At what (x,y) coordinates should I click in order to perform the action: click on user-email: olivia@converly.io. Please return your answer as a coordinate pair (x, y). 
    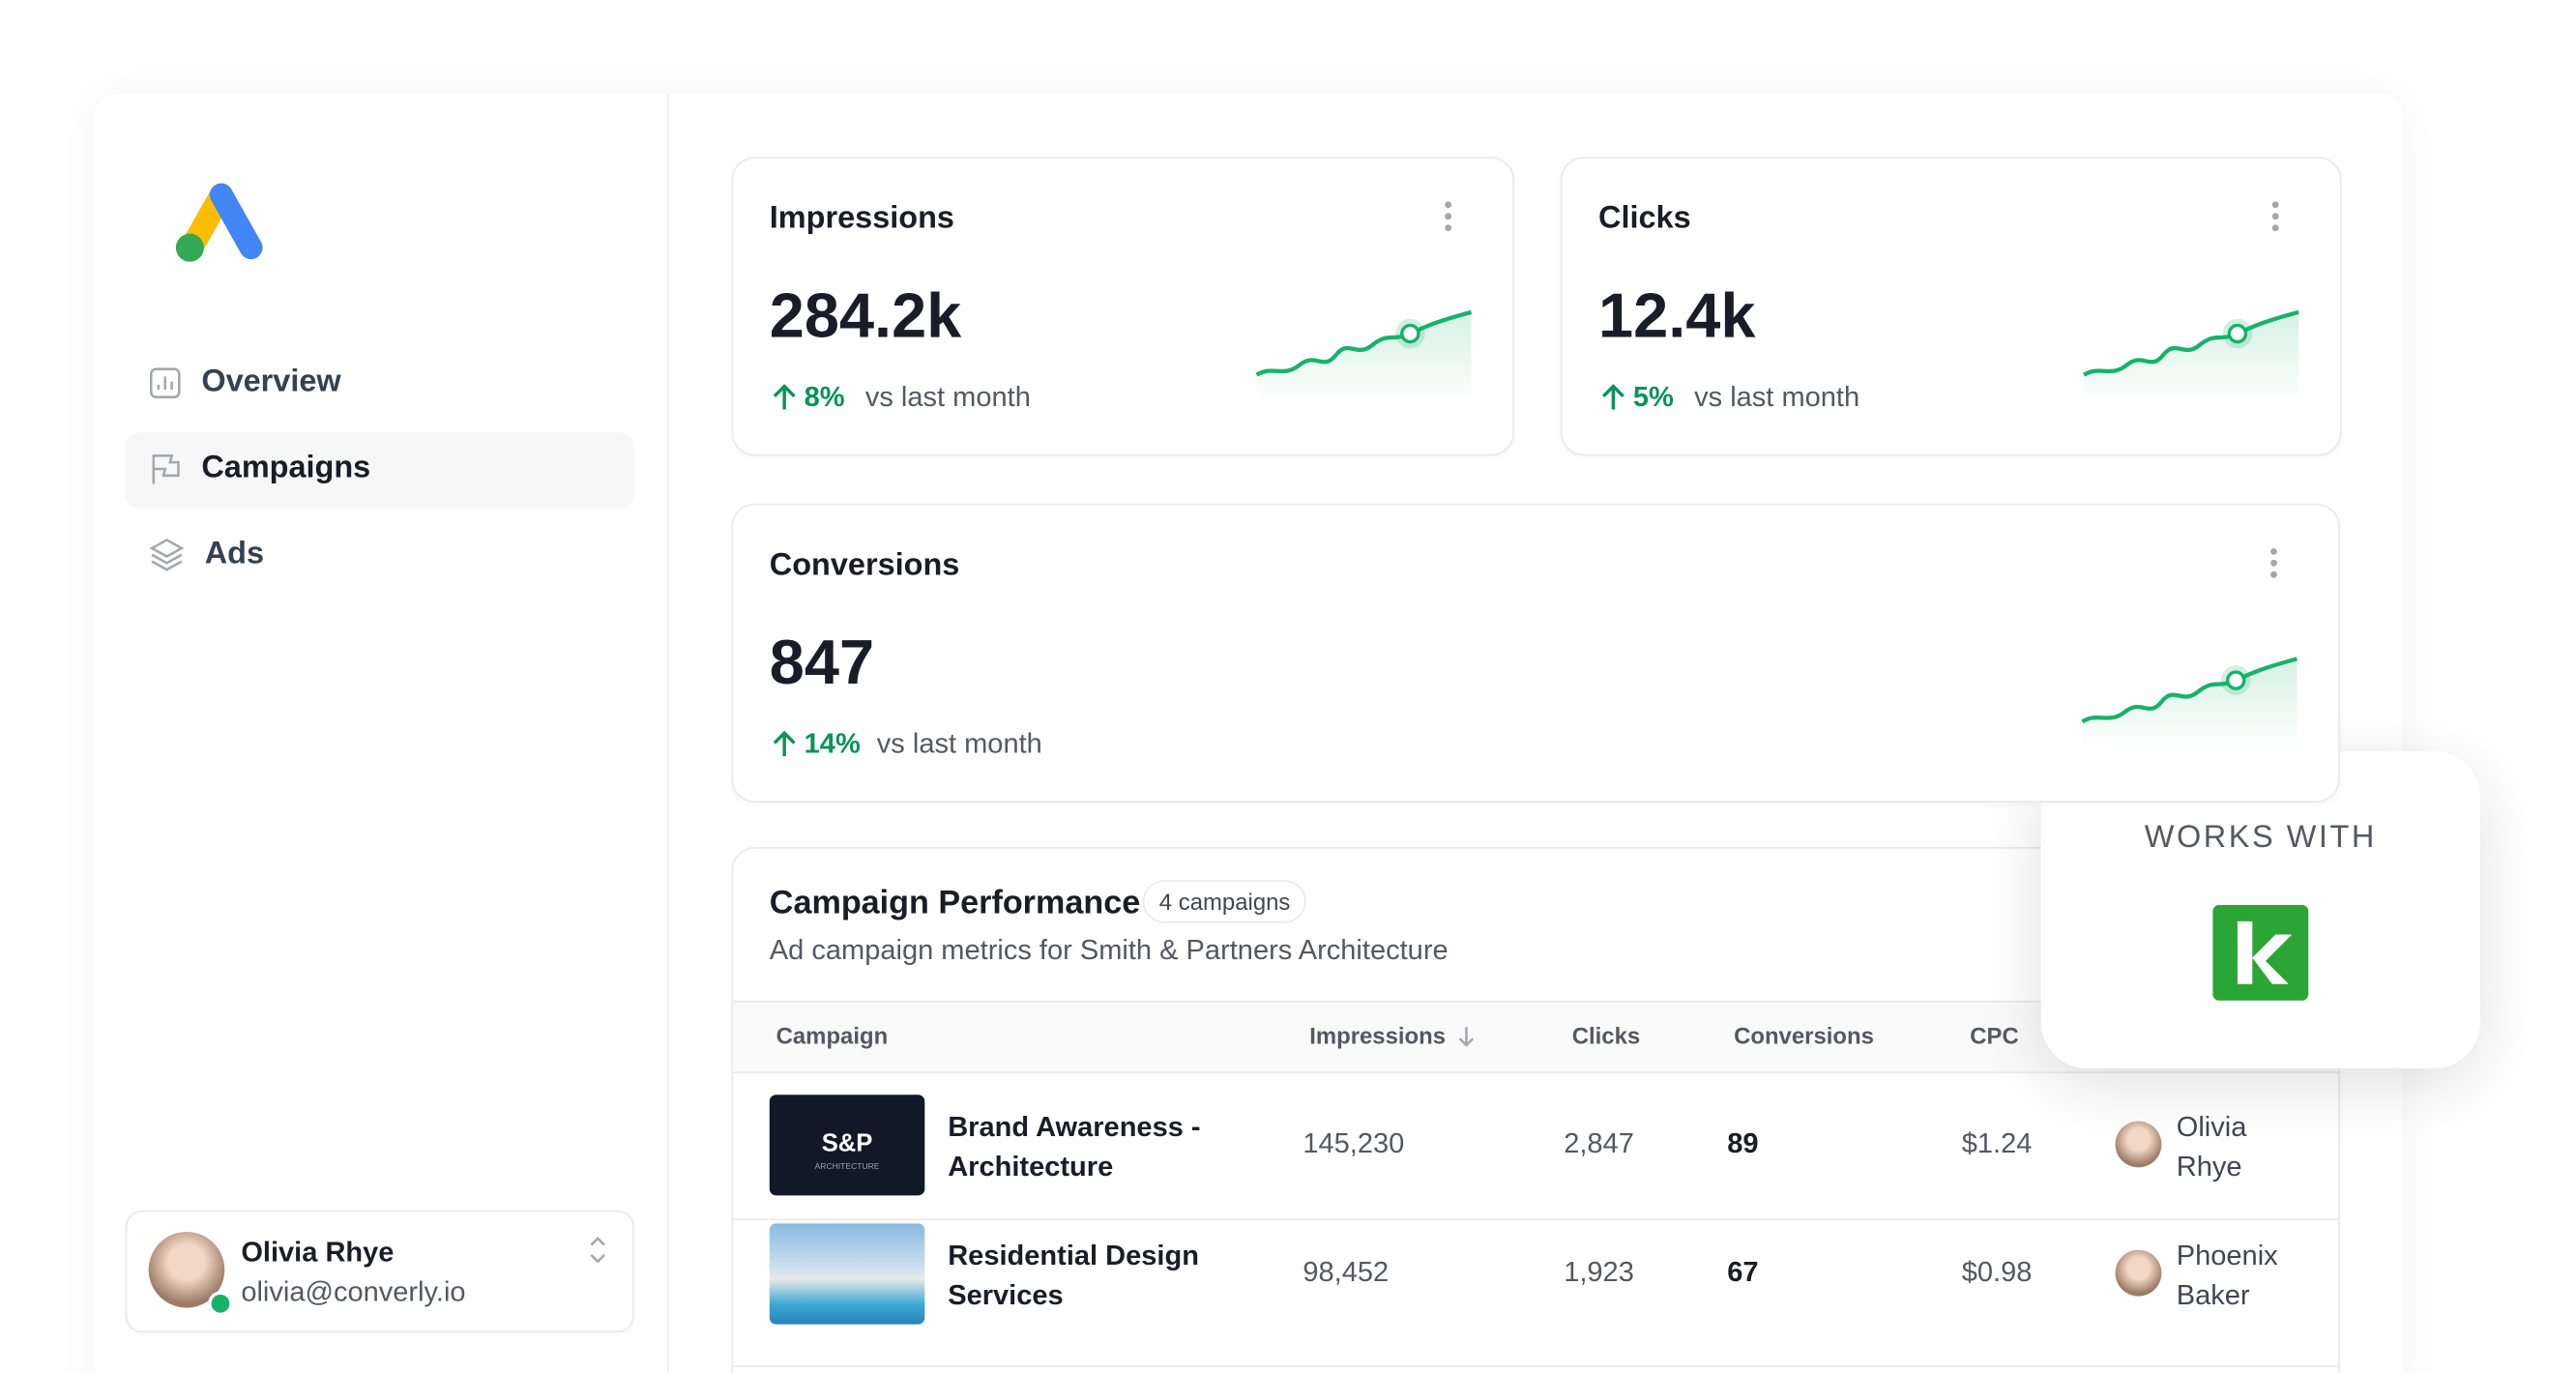
    Looking at the image, I should click on (353, 1292).